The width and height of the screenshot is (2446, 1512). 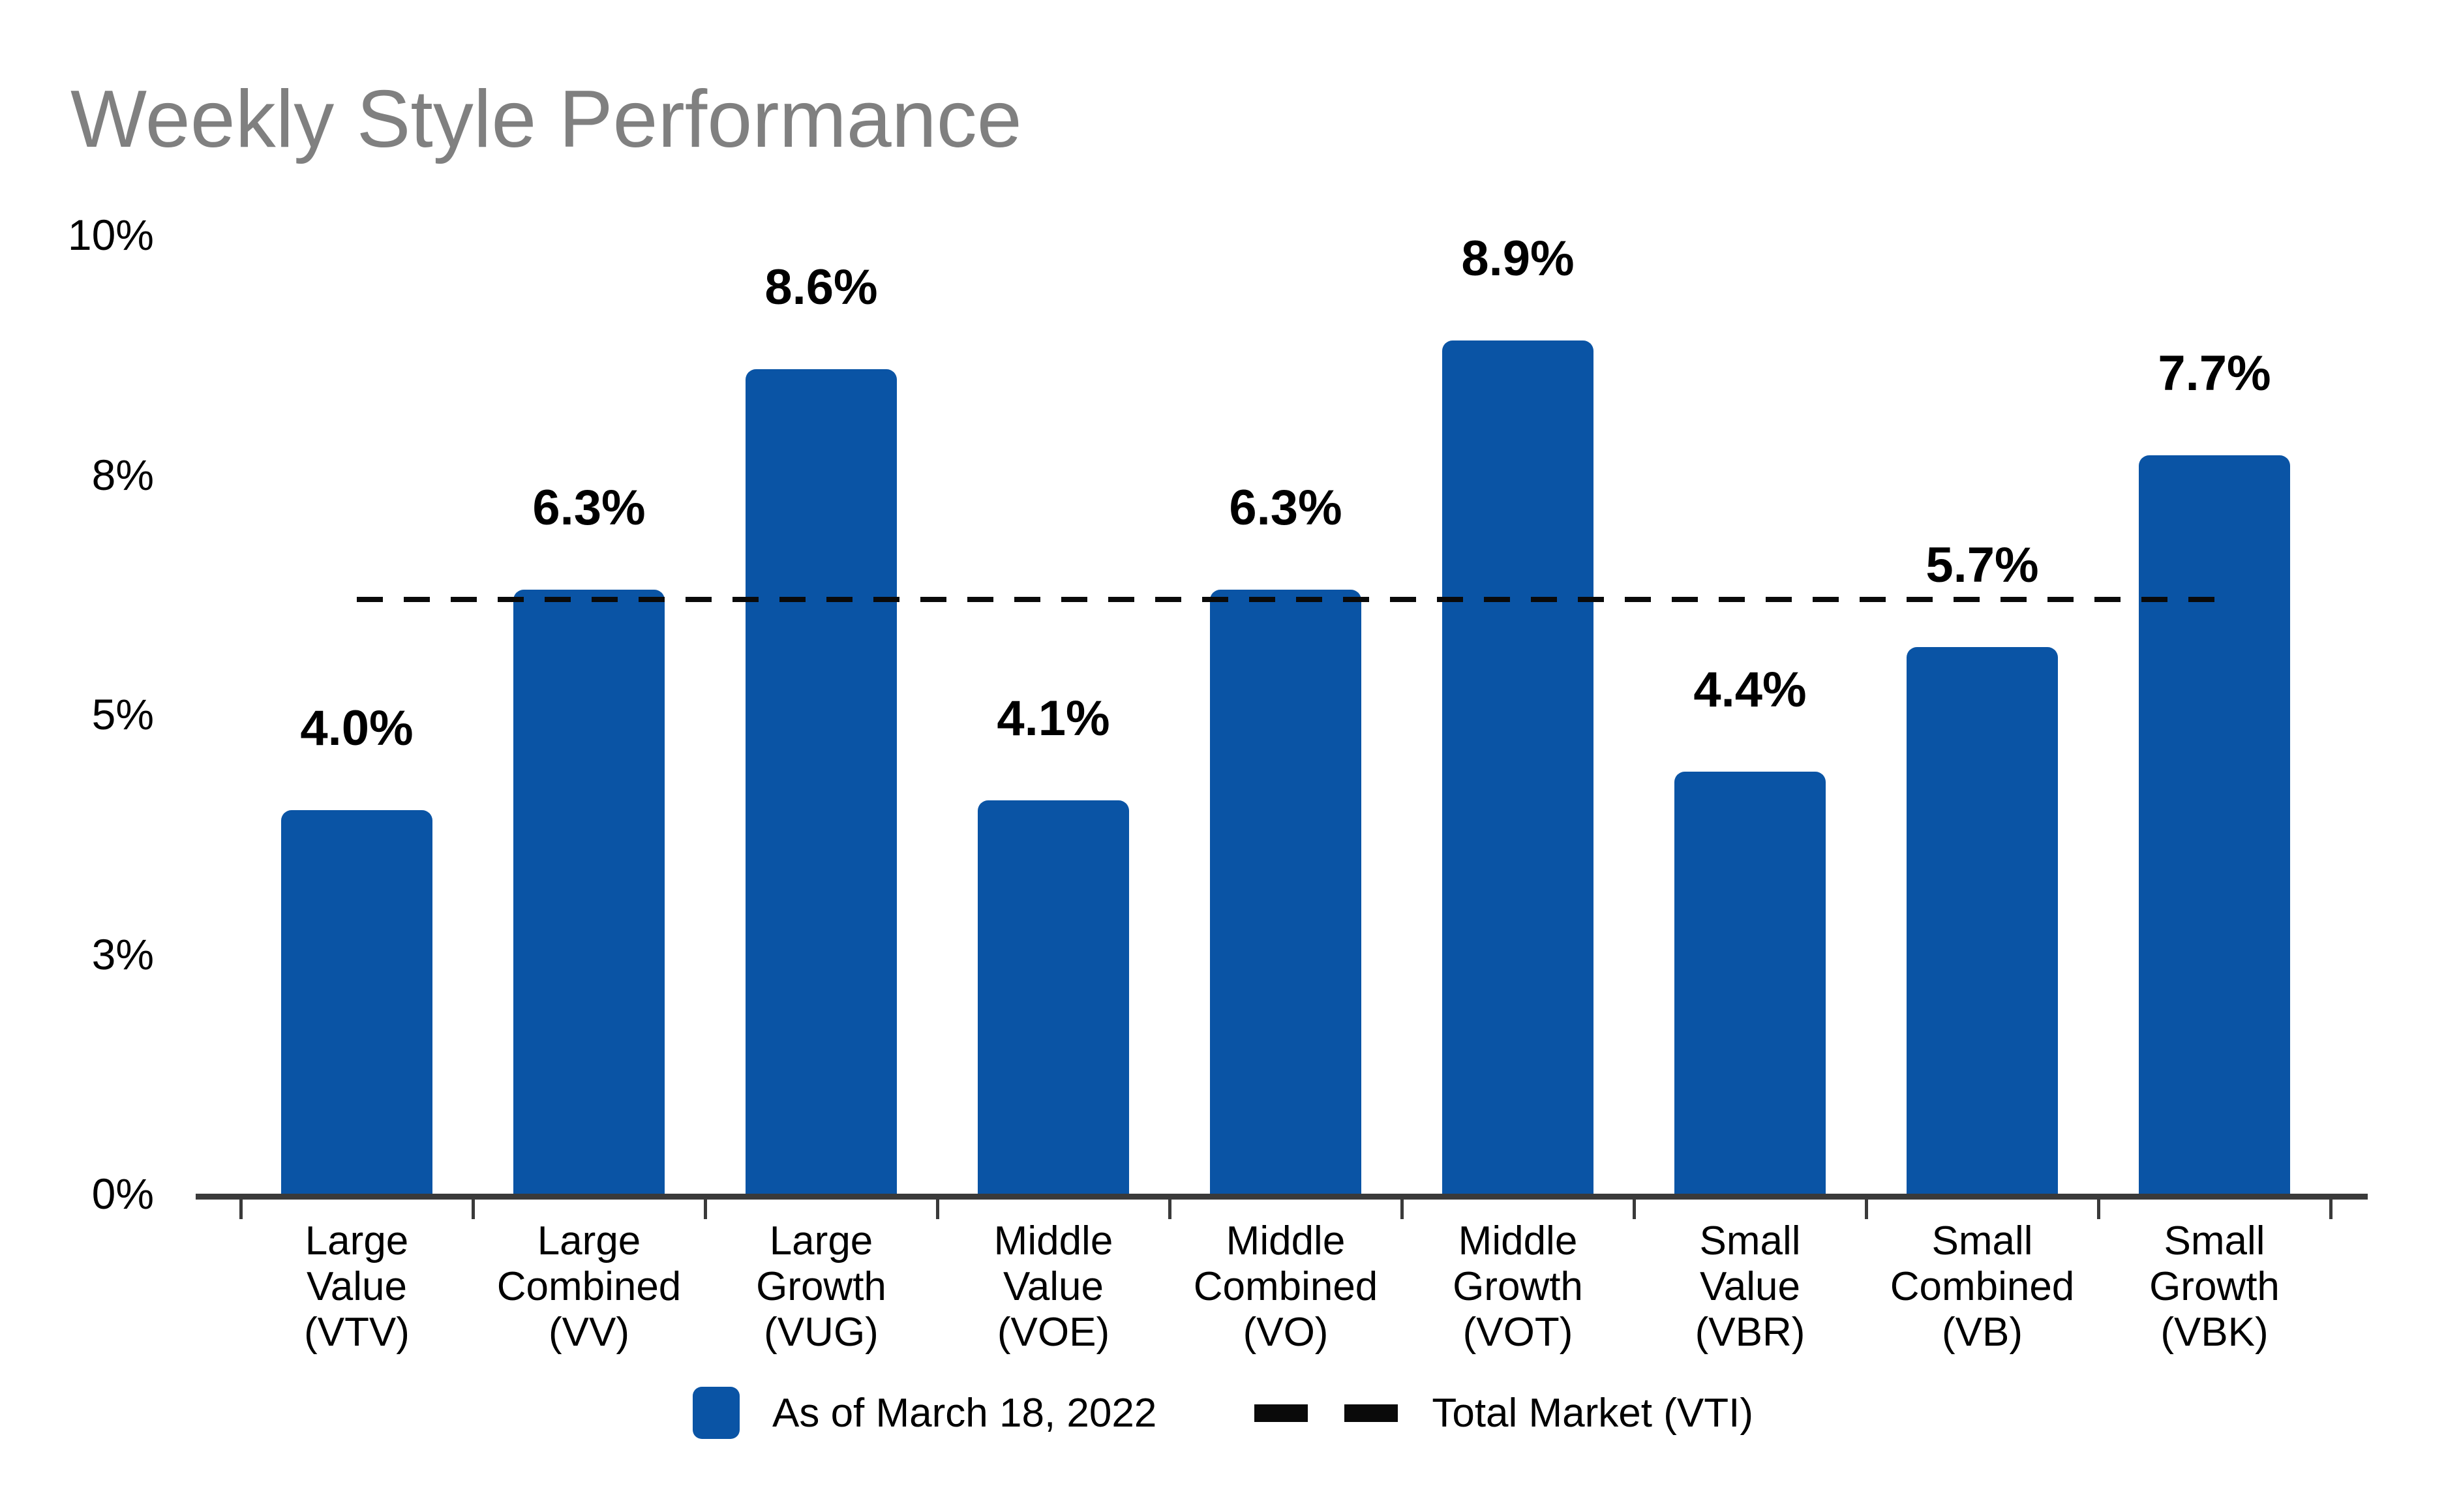 I want to click on x-category-label-small-growth-vbk: Small Growth (VBK), so click(x=2214, y=1286).